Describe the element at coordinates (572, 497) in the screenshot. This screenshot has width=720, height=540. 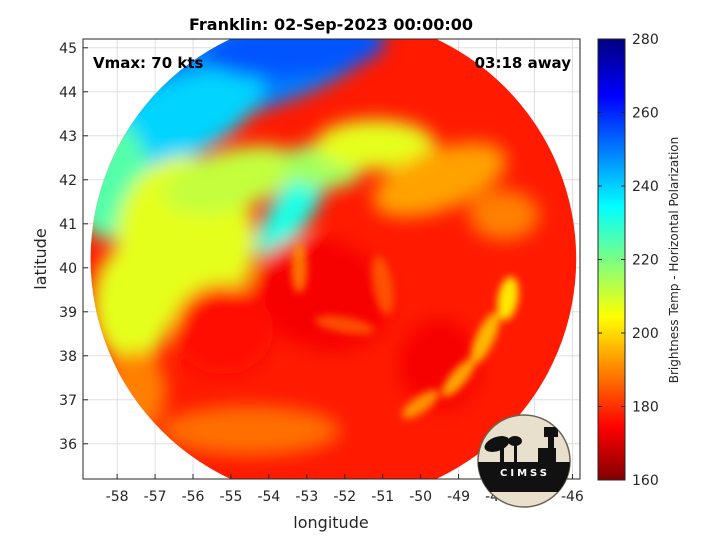
I see `x-tick-label: -46` at that location.